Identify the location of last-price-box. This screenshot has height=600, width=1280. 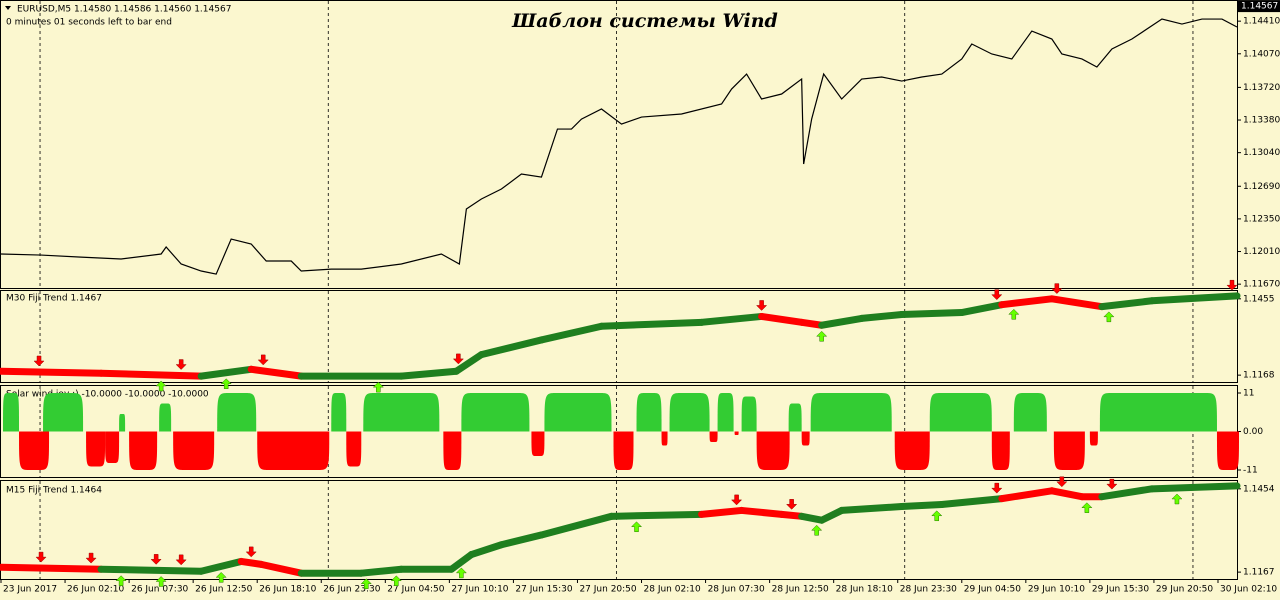
(1258, 6).